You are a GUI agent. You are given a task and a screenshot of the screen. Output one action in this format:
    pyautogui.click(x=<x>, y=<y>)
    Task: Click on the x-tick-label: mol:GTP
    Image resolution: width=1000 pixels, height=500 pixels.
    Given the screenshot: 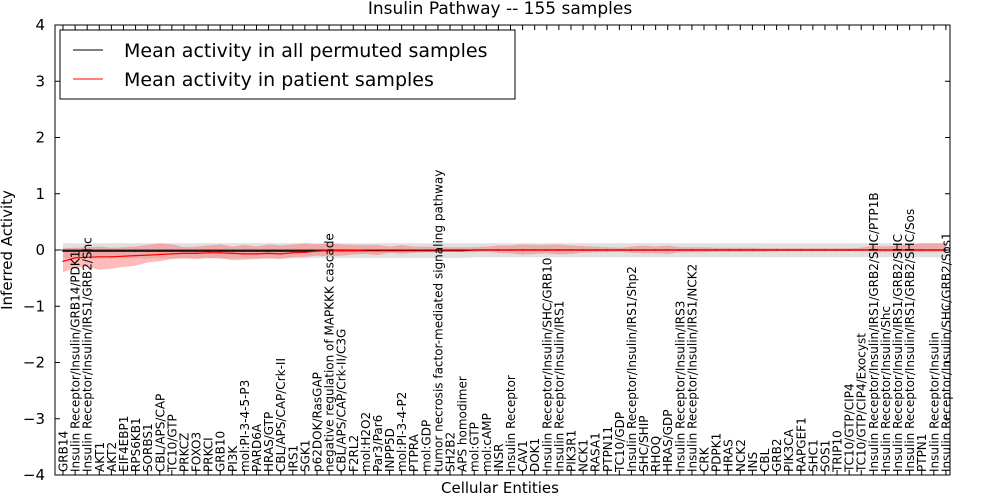 What is the action you would take?
    pyautogui.click(x=475, y=447)
    